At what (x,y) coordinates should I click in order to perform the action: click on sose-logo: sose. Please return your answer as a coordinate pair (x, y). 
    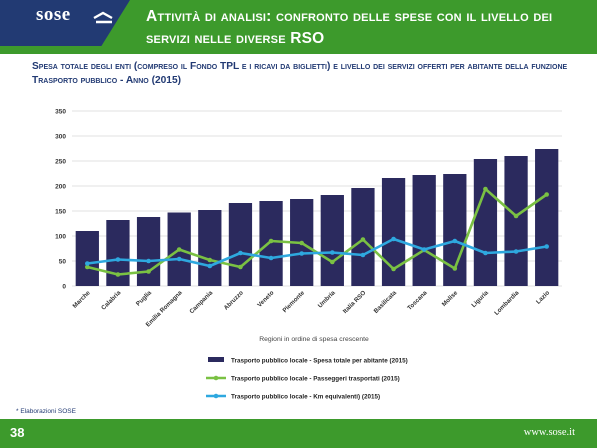
    Looking at the image, I should click on (53, 14).